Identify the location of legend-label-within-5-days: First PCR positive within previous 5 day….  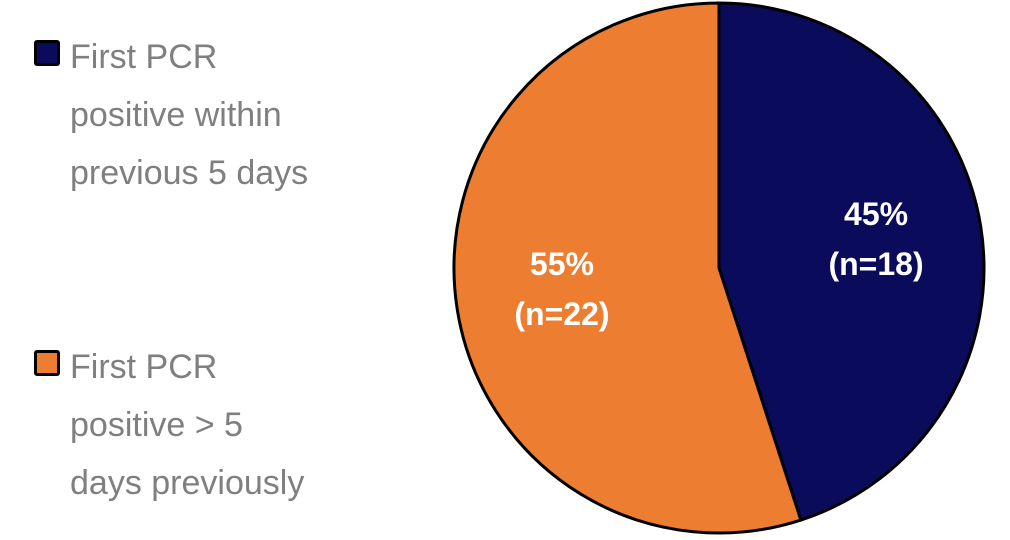
(189, 115).